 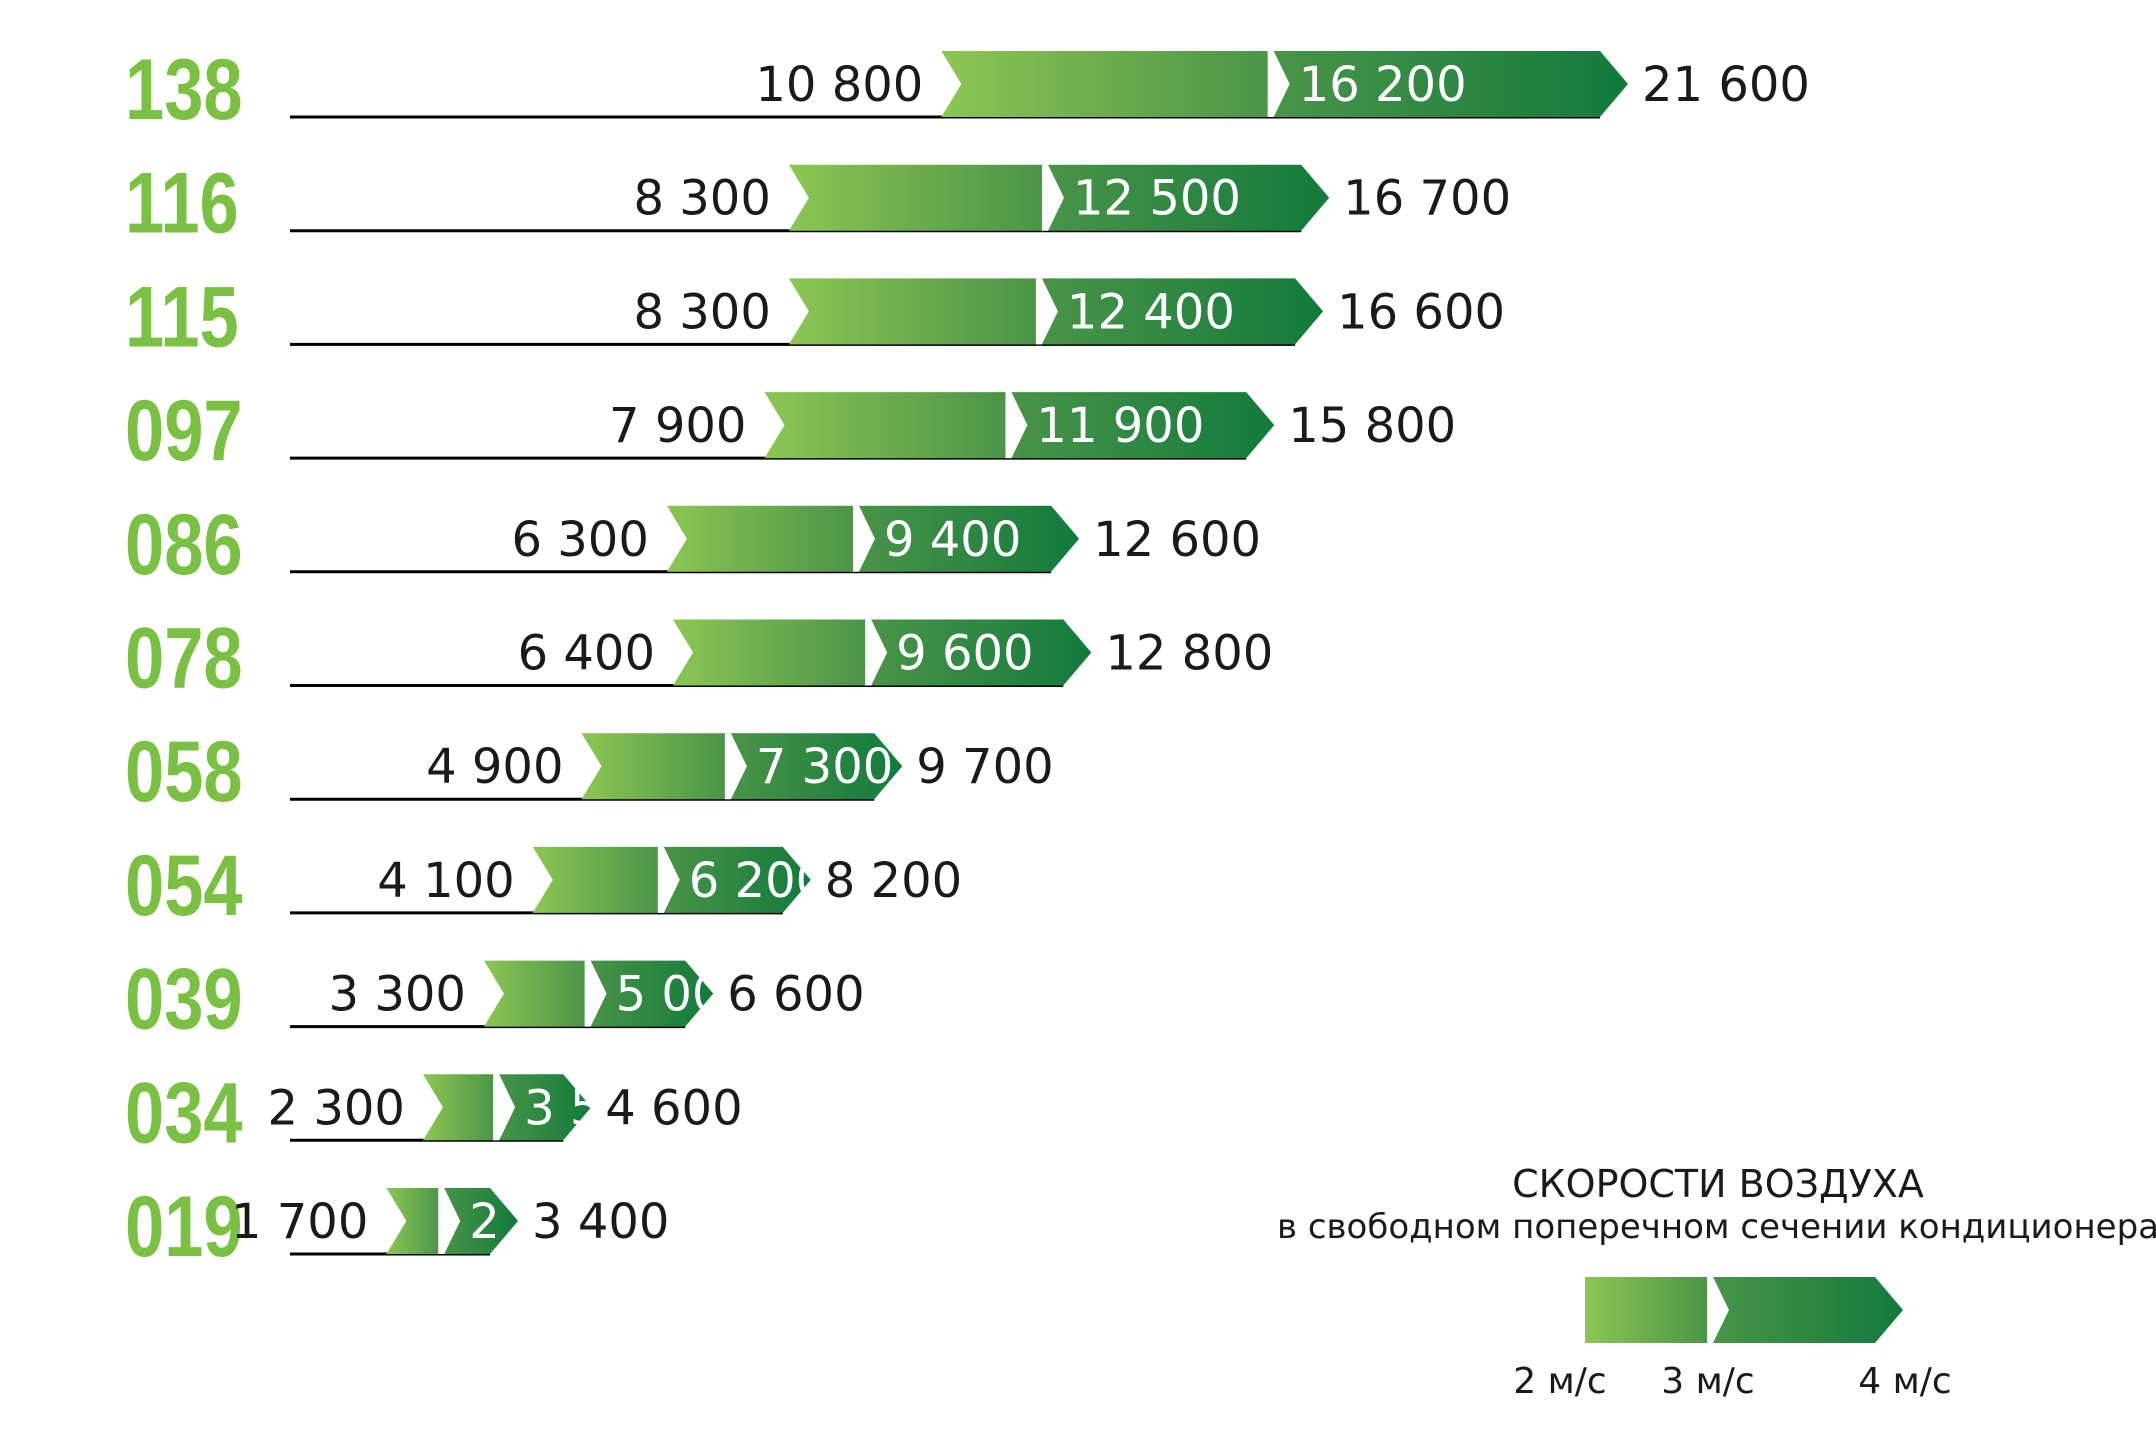 I want to click on bar-row-058: 058 4 900 7 300 9 700, so click(x=589, y=772).